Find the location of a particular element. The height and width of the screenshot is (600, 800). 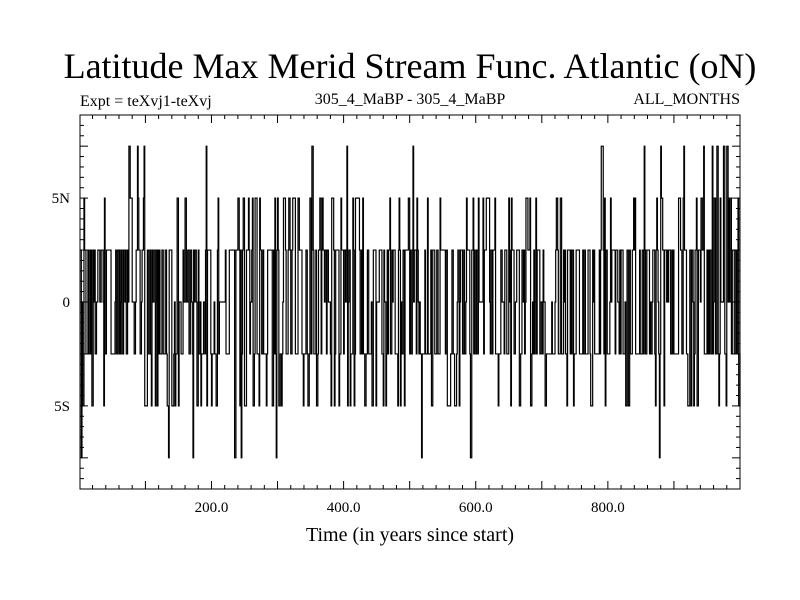

y-tick-label: 5S is located at coordinates (62, 407).